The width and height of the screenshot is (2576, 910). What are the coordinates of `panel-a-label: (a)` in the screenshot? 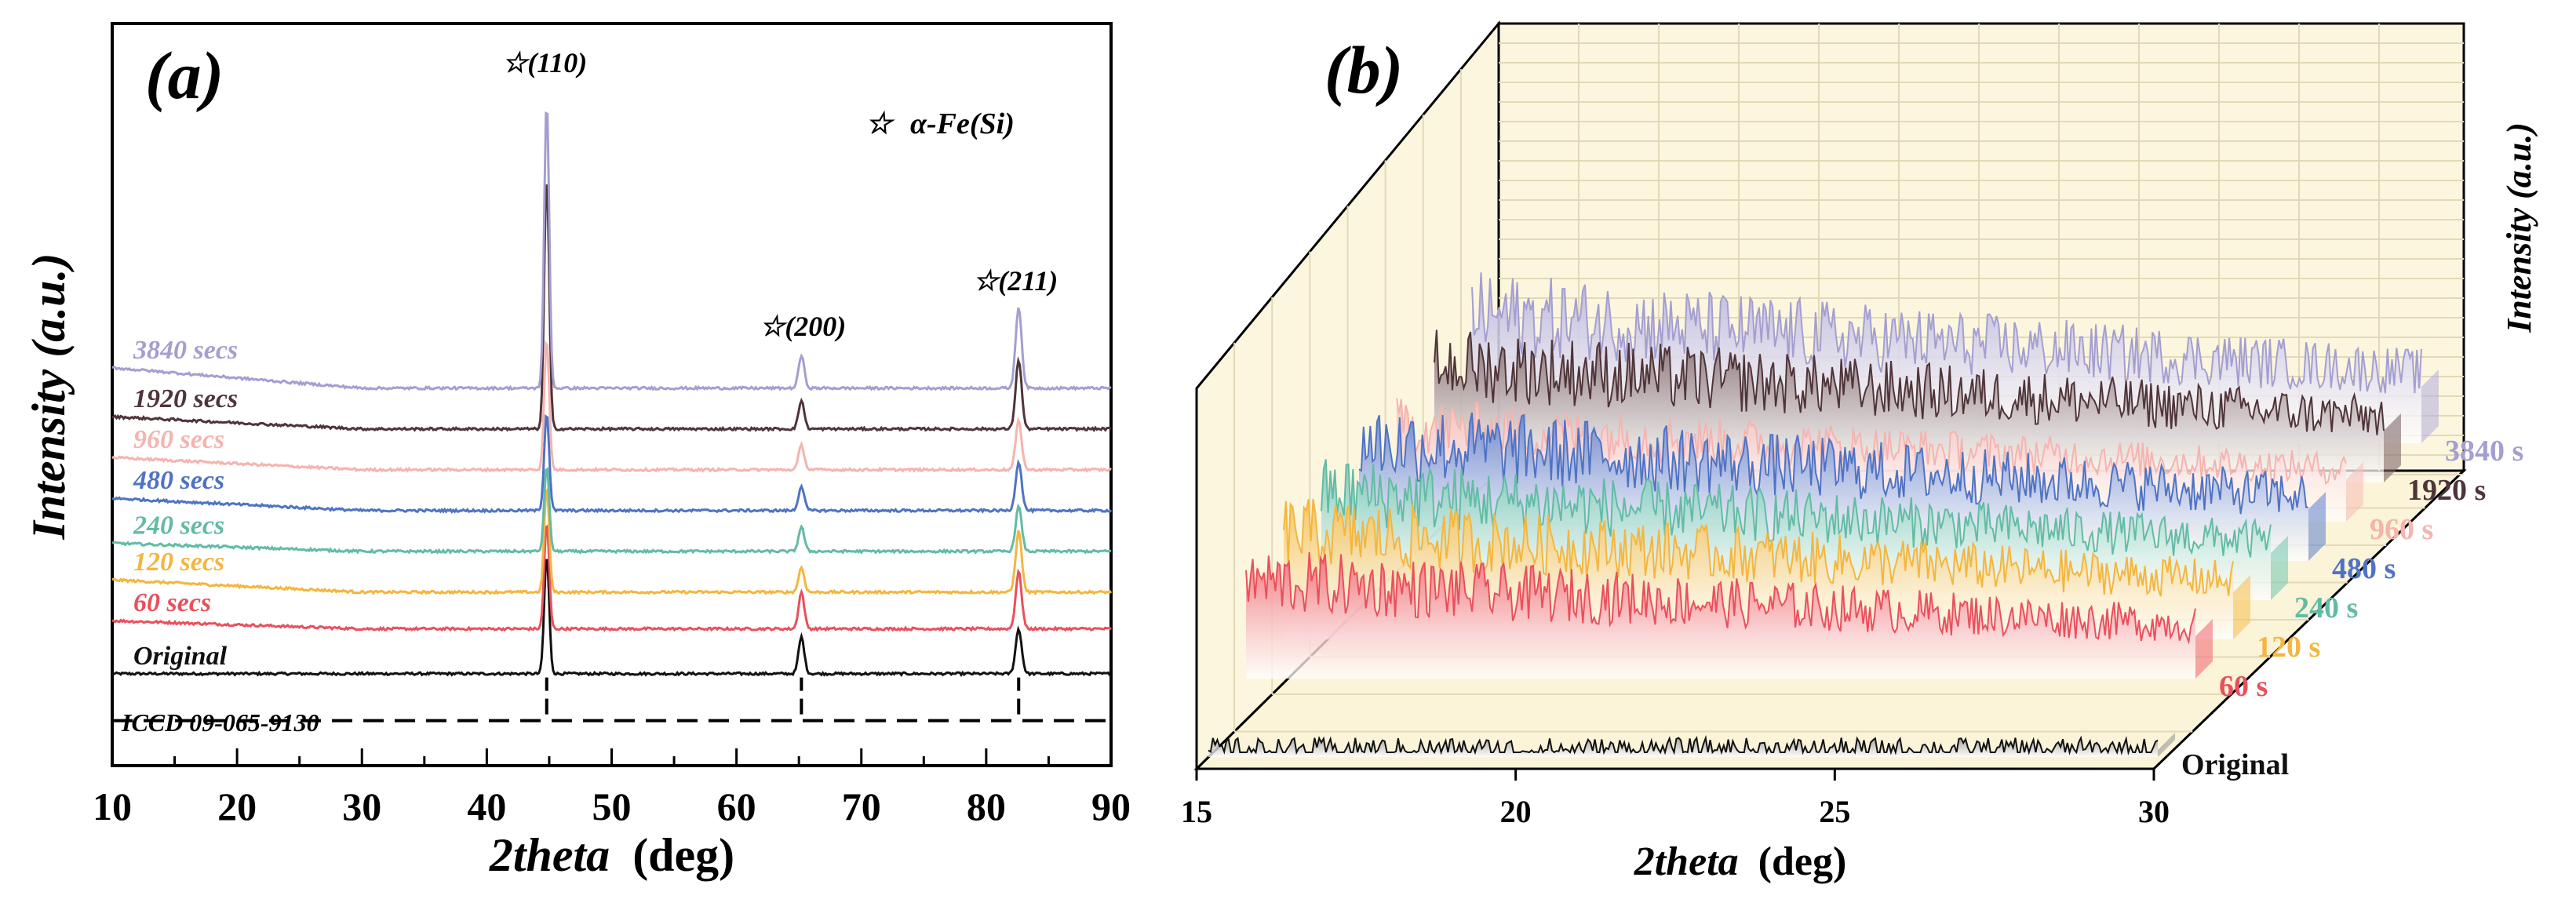 It's located at (184, 75).